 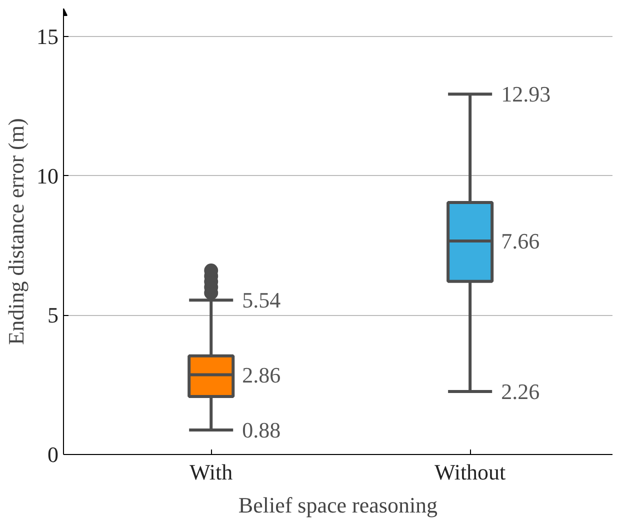 What do you see at coordinates (261, 375) in the screenshot?
I see `annotation: 2.86` at bounding box center [261, 375].